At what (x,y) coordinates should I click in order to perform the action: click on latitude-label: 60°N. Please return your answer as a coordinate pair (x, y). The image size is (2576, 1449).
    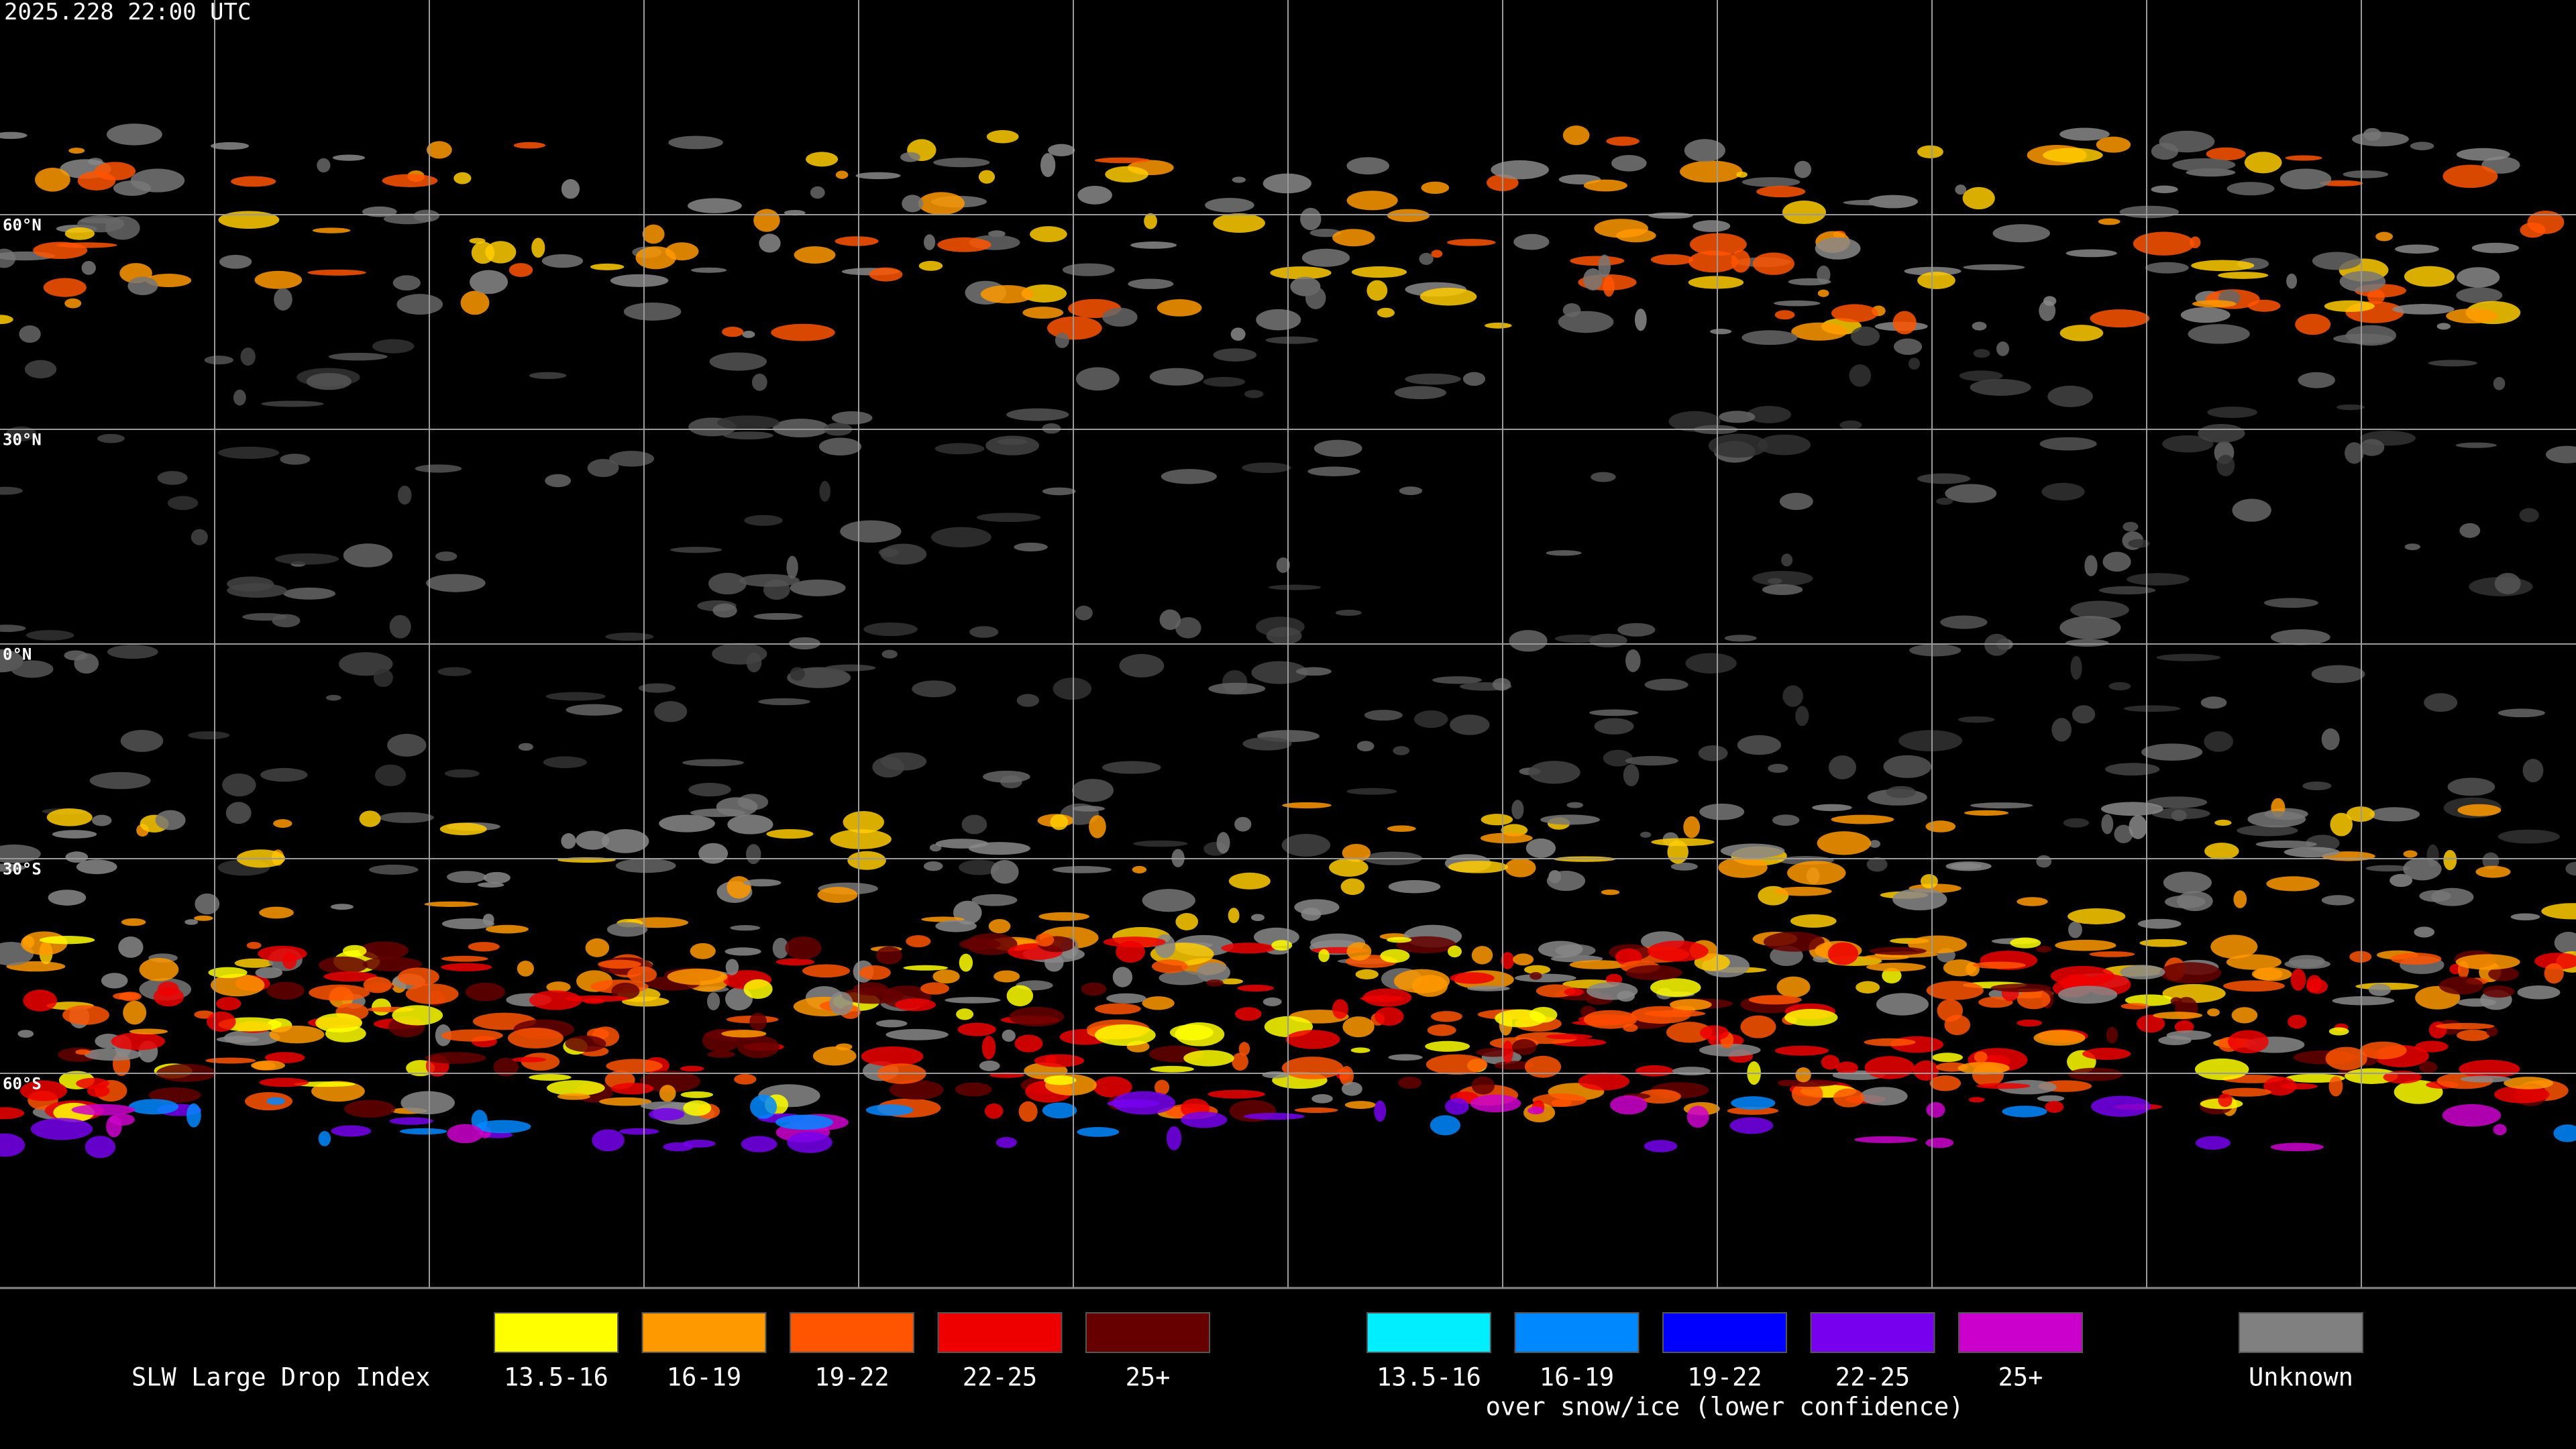
    Looking at the image, I should click on (22, 225).